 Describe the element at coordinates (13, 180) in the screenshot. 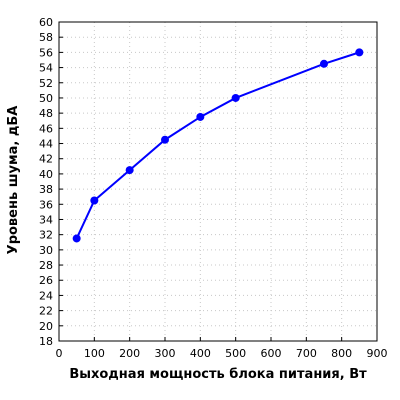

I see `y-axis-title: Уровень шума, дБА` at that location.